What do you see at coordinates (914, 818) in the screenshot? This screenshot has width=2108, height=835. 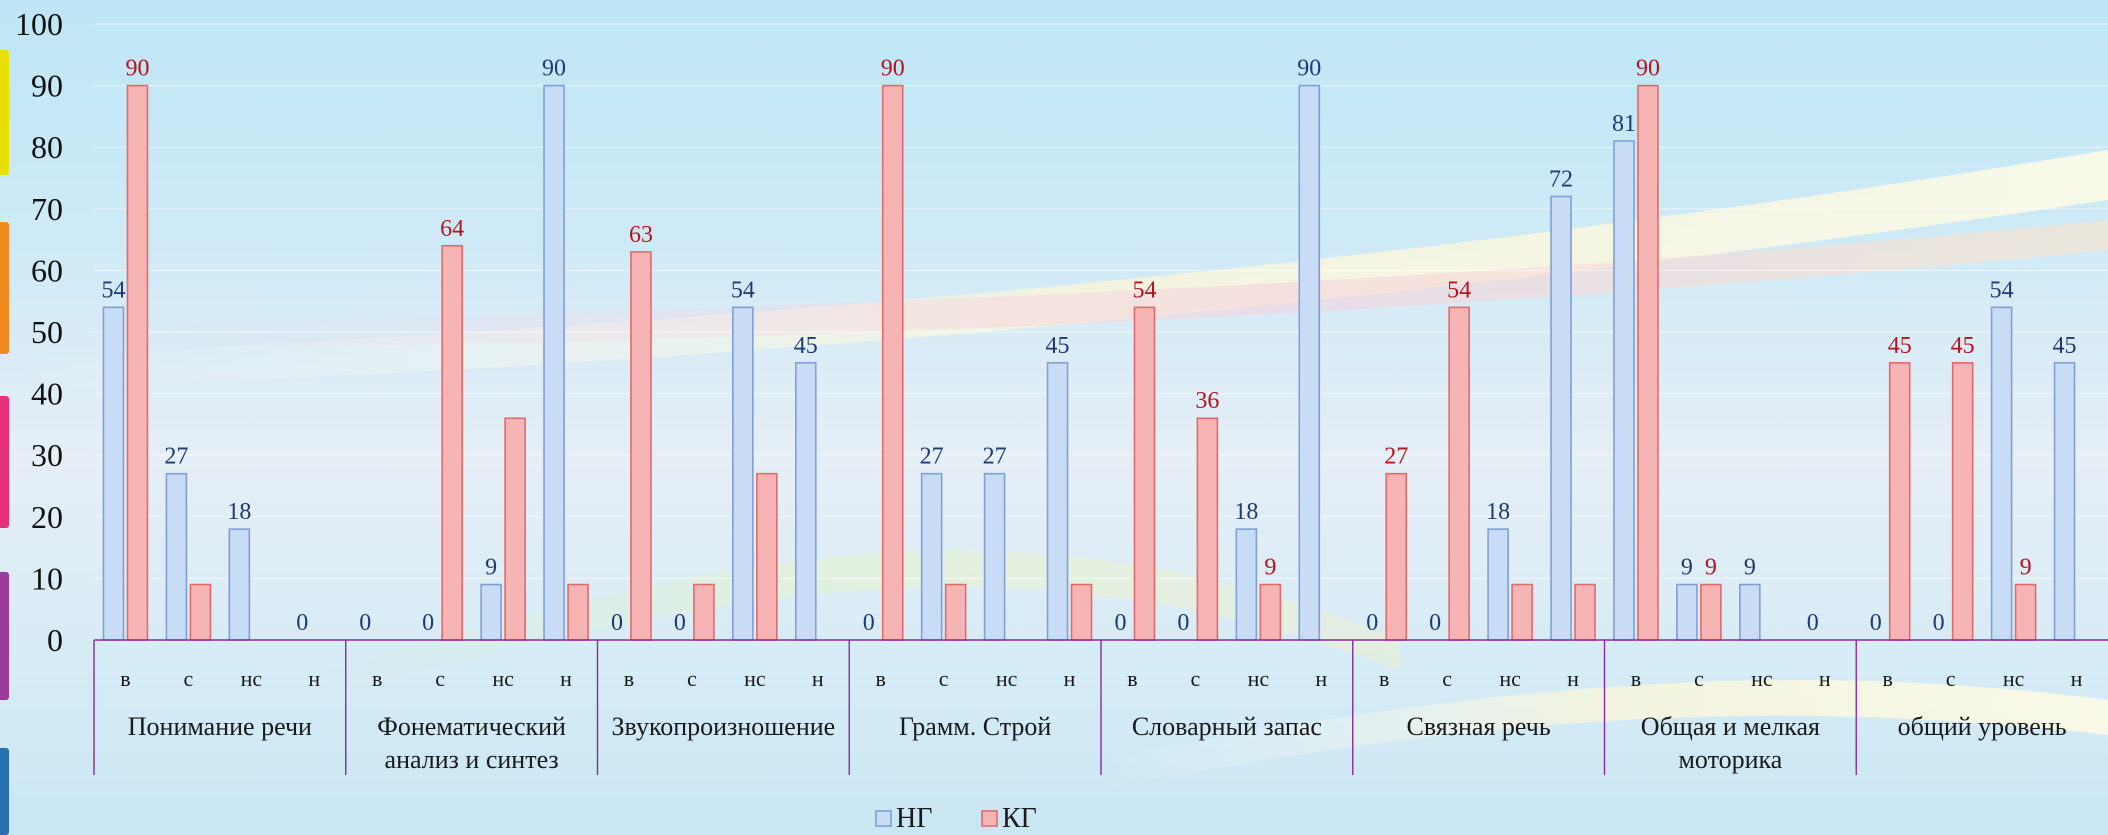 I see `legend-label: НГ` at bounding box center [914, 818].